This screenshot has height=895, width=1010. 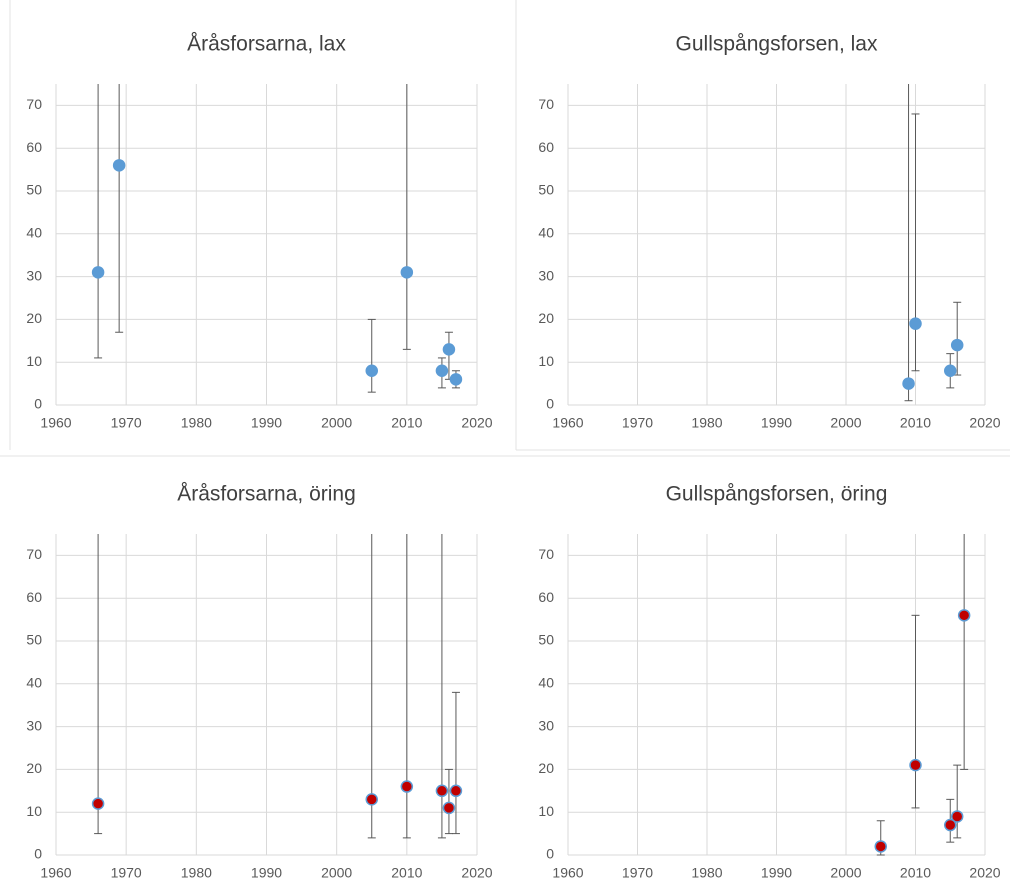 What do you see at coordinates (777, 494) in the screenshot?
I see `chart-title: Gullspångsforsen, öring` at bounding box center [777, 494].